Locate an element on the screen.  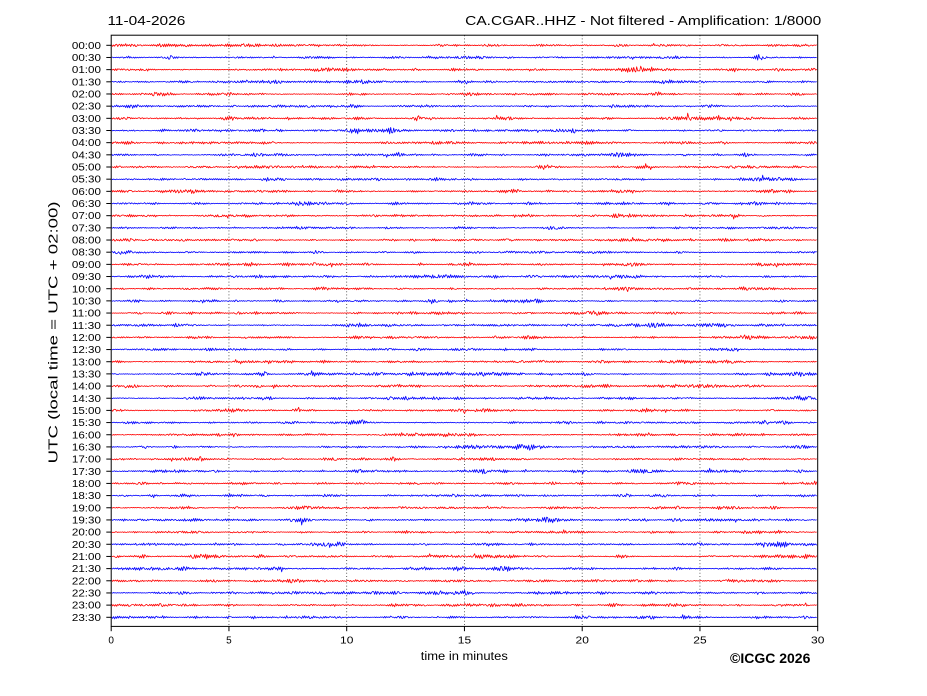
svg-text: 03:00 is located at coordinates (87, 119).